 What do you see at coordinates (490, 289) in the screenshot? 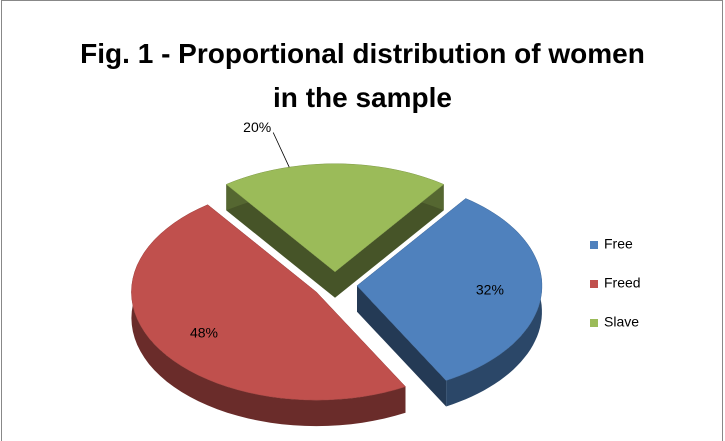
I see `data-label: 32%` at bounding box center [490, 289].